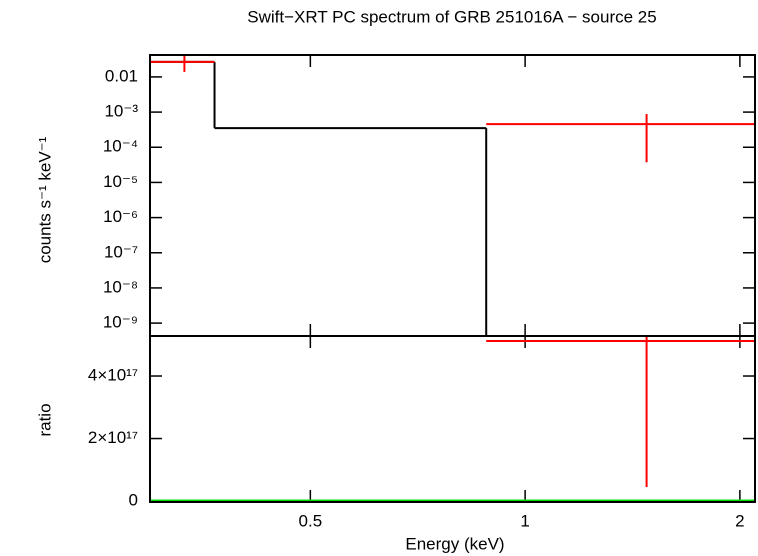 Image resolution: width=758 pixels, height=556 pixels. What do you see at coordinates (120, 216) in the screenshot?
I see `y-tick-label: 10⁻⁶` at bounding box center [120, 216].